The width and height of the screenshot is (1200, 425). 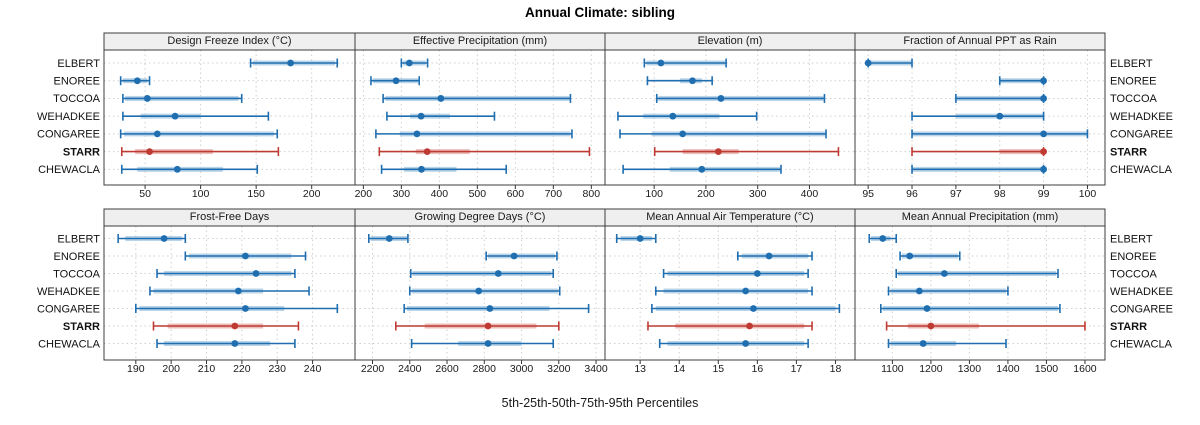 What do you see at coordinates (441, 116) in the screenshot?
I see `glyph-effective-precipitation-wehadkee` at bounding box center [441, 116].